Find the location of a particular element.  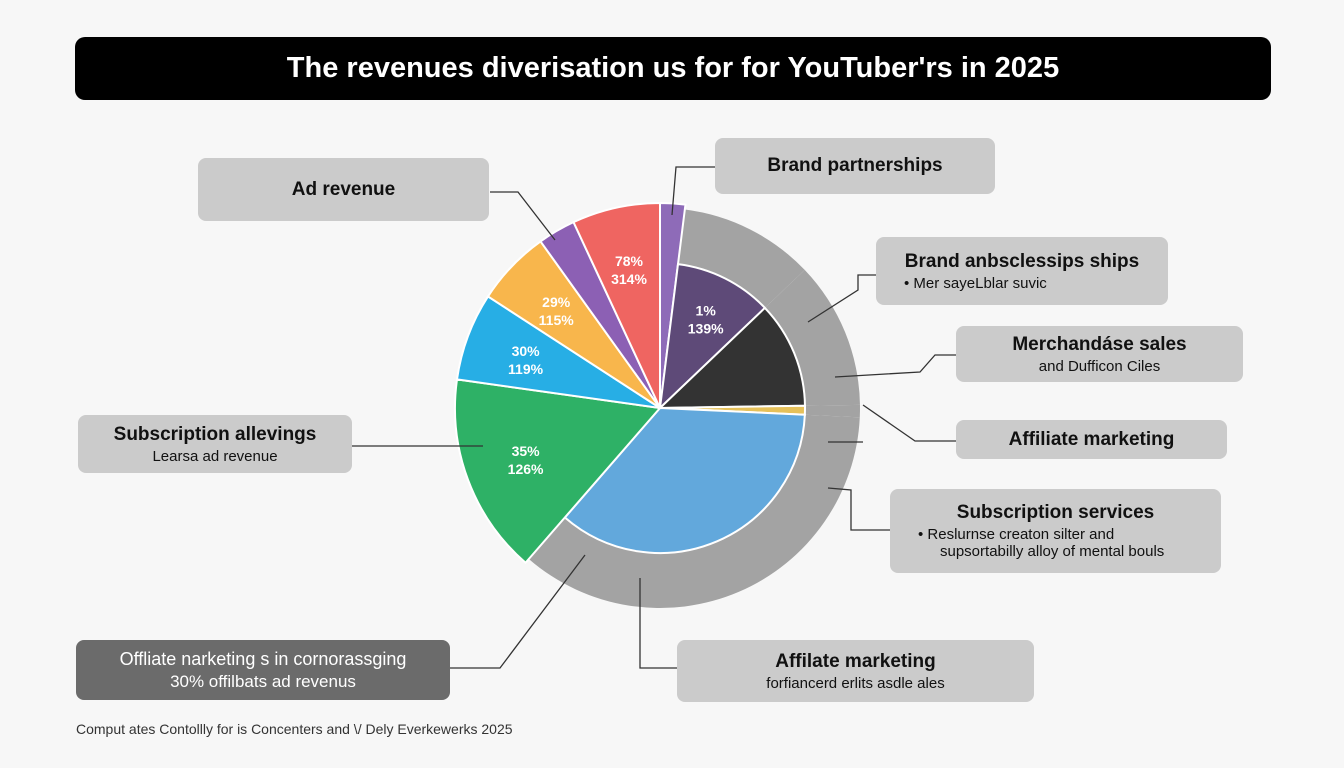

callout-sub: • Reslurnse creaton silter and is located at coordinates (1016, 534).